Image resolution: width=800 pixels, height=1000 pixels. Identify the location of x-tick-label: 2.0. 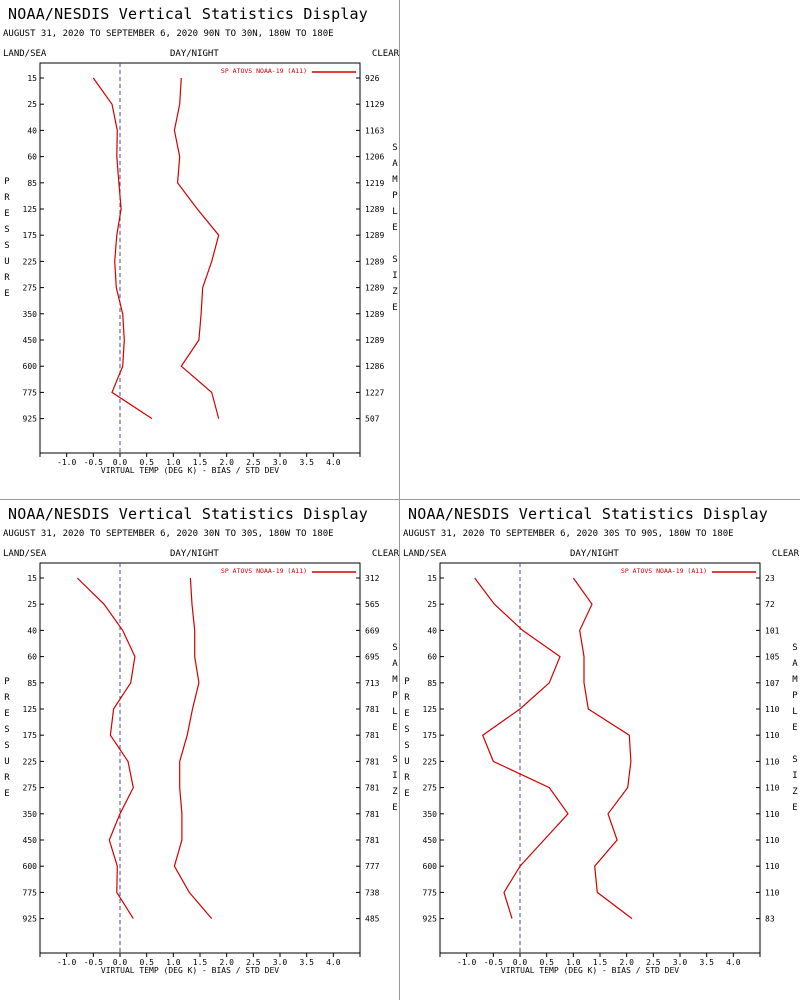
(626, 962).